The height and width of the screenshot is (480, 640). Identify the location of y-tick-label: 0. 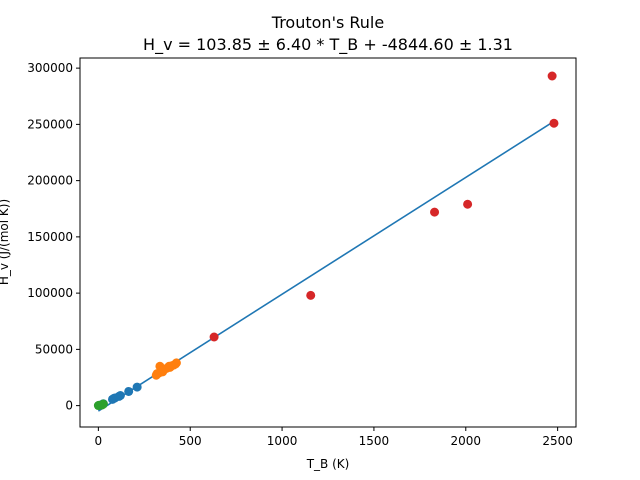
(69, 406).